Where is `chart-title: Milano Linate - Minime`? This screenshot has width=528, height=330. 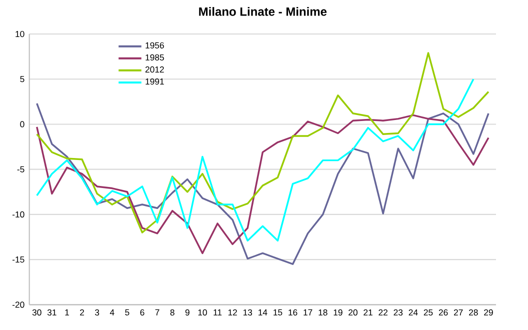
chart-title: Milano Linate - Minime is located at coordinates (263, 11).